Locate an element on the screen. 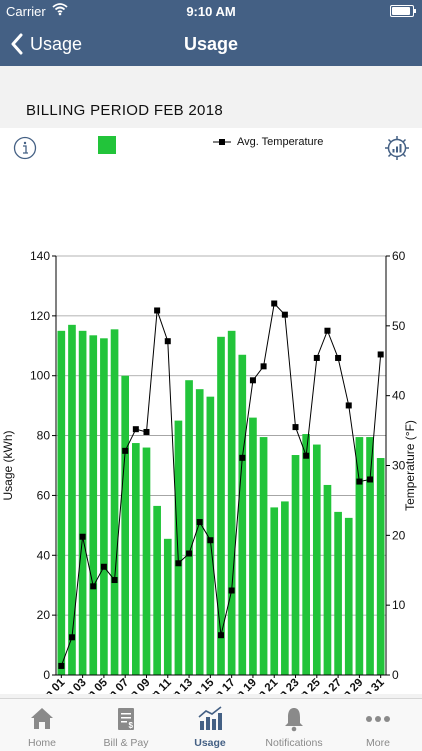 The height and width of the screenshot is (751, 422). usage-legend-swatch is located at coordinates (107, 145).